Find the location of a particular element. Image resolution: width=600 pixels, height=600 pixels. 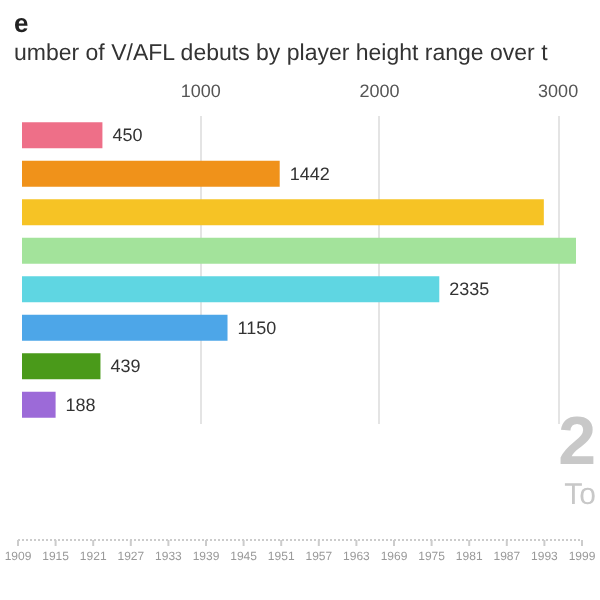

chart-title: e is located at coordinates (21, 23).